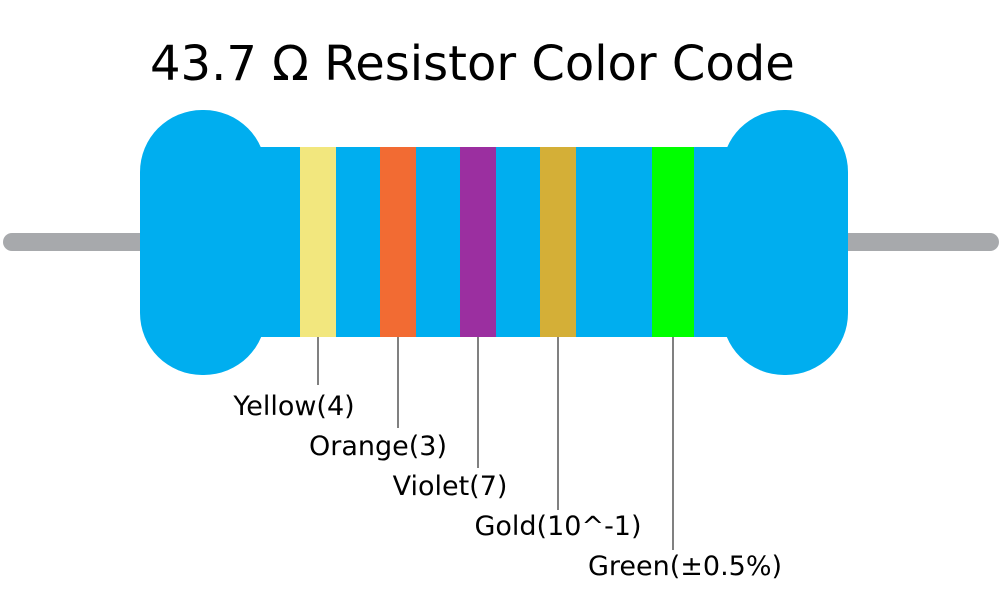 The image size is (1006, 607). I want to click on band-label: Green(±0.5%), so click(685, 566).